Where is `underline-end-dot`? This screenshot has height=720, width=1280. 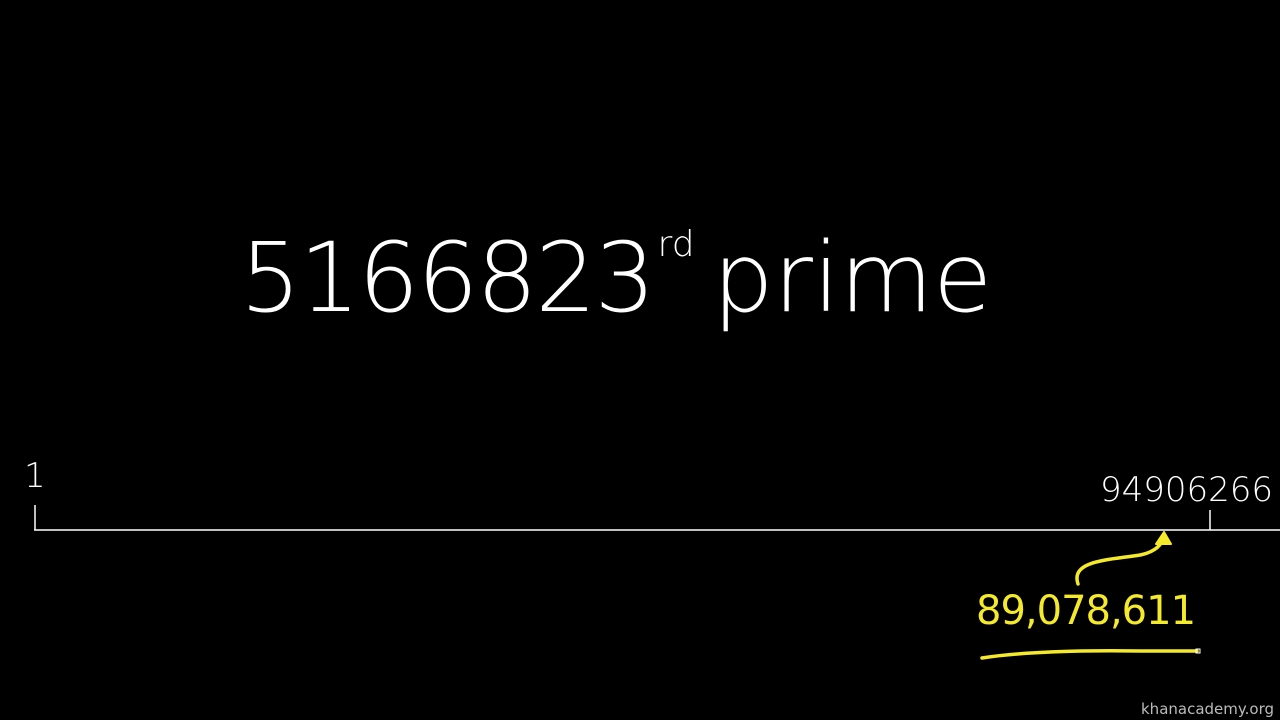 underline-end-dot is located at coordinates (1198, 651).